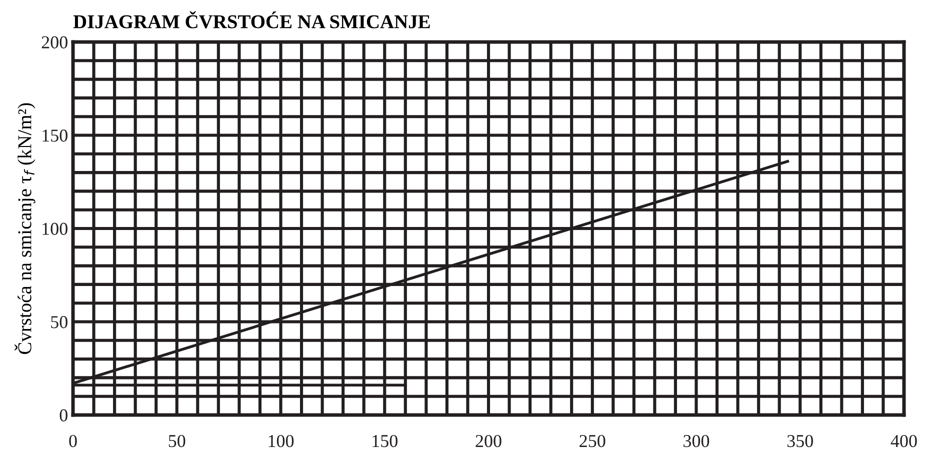 The width and height of the screenshot is (925, 450). Describe the element at coordinates (251, 19) in the screenshot. I see `chart-title: DIJAGRAM ČVRSTOĆE NA SMICANJE` at that location.